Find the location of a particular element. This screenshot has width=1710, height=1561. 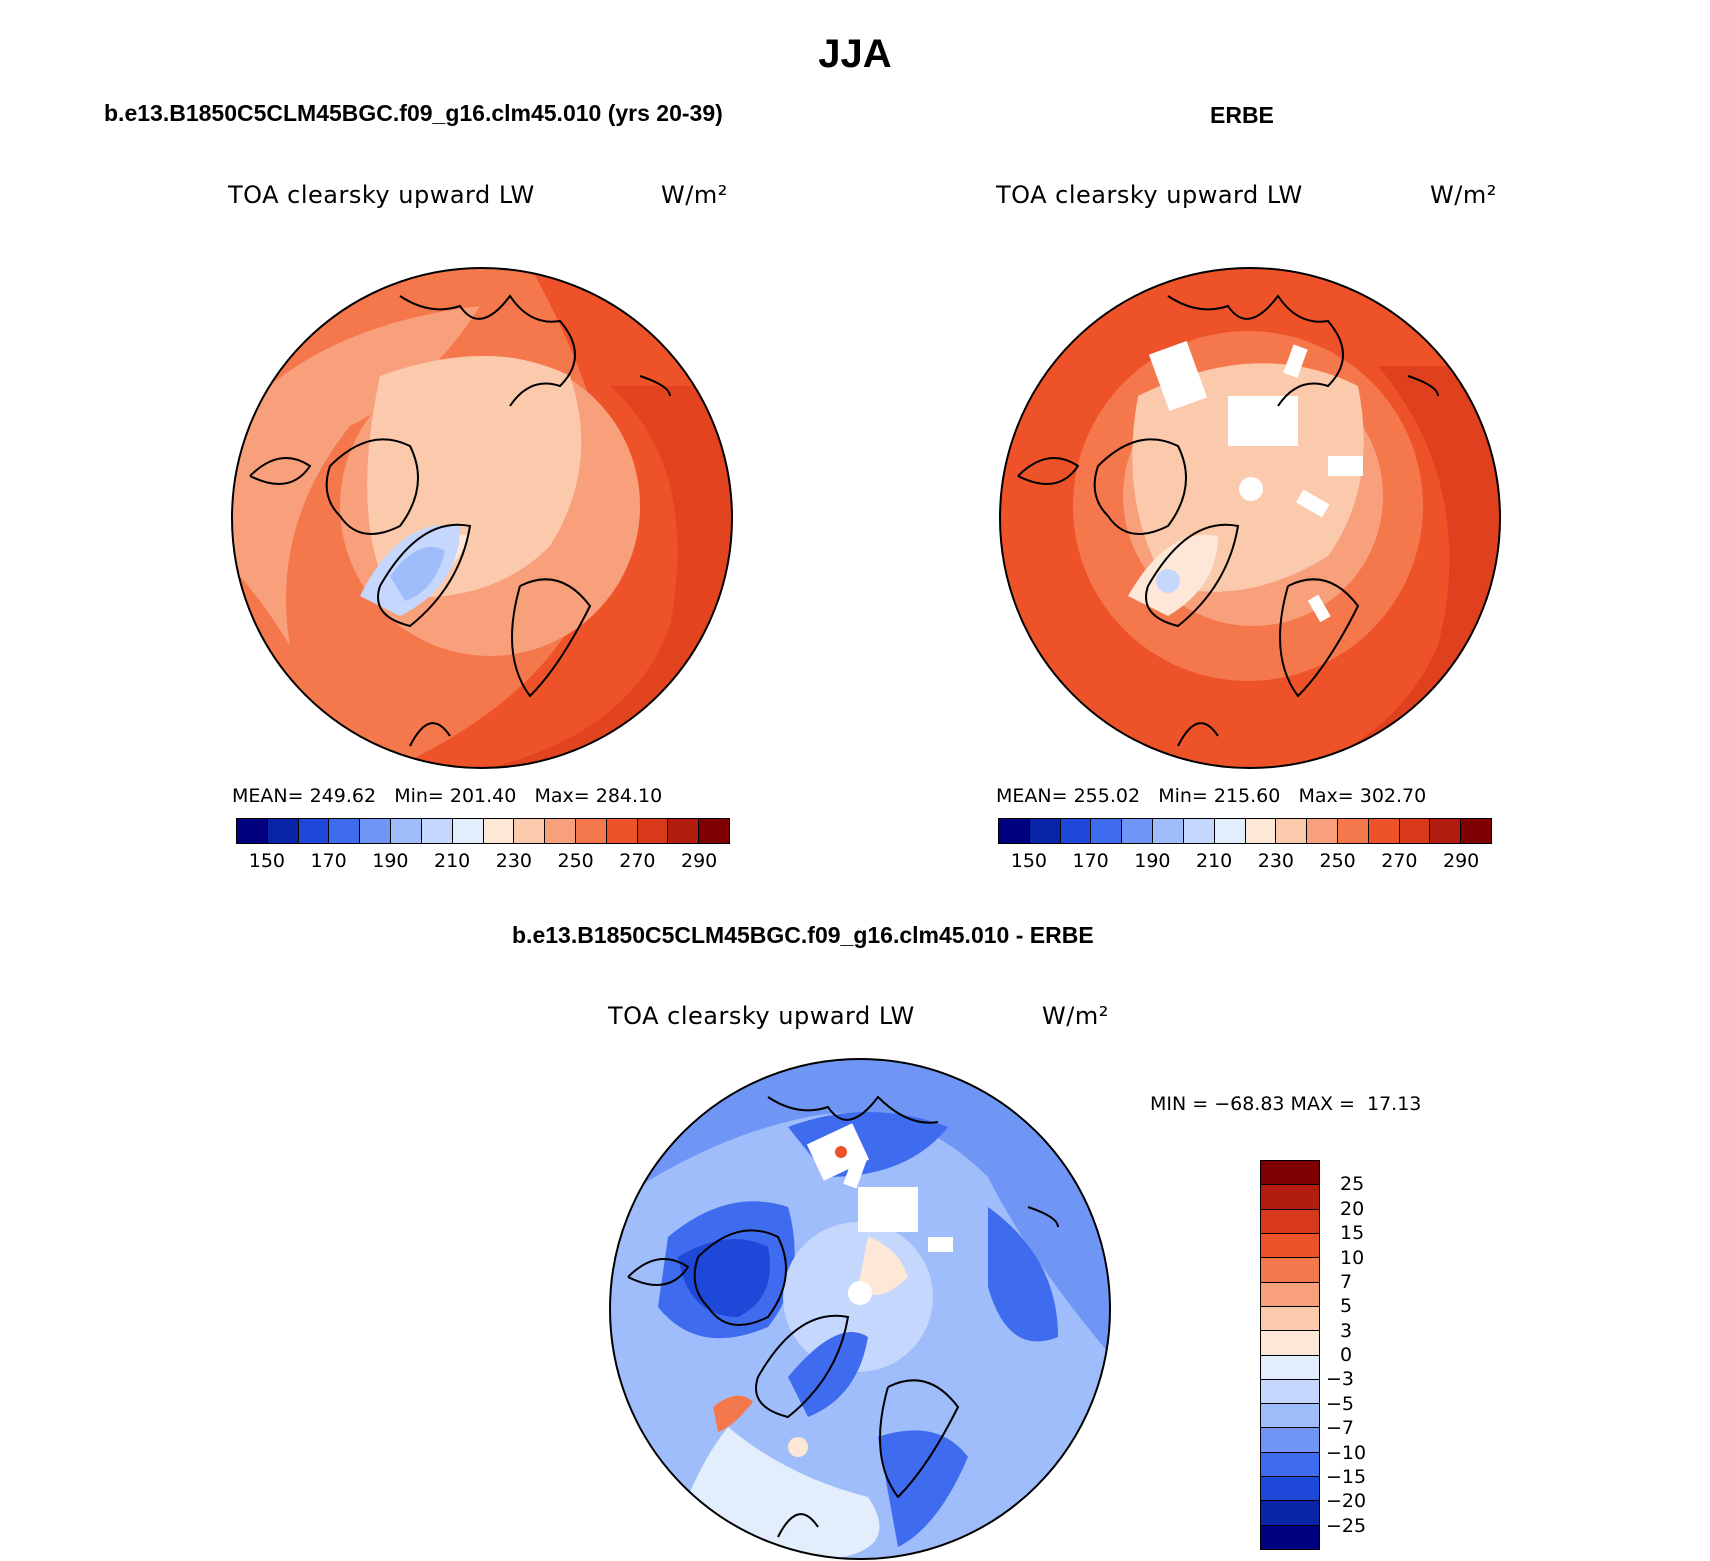

obs-units-label: W/m² is located at coordinates (1463, 195).